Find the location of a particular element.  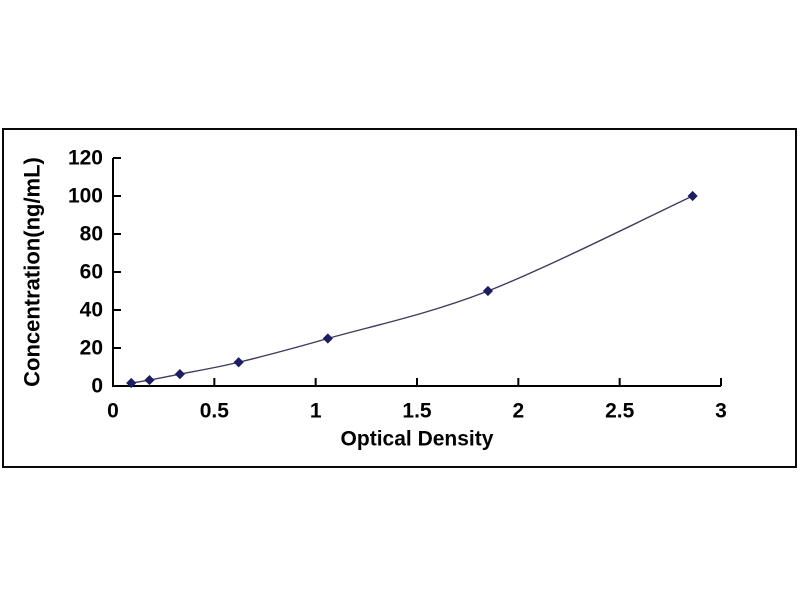

y-tick-label: 0 is located at coordinates (97, 386).